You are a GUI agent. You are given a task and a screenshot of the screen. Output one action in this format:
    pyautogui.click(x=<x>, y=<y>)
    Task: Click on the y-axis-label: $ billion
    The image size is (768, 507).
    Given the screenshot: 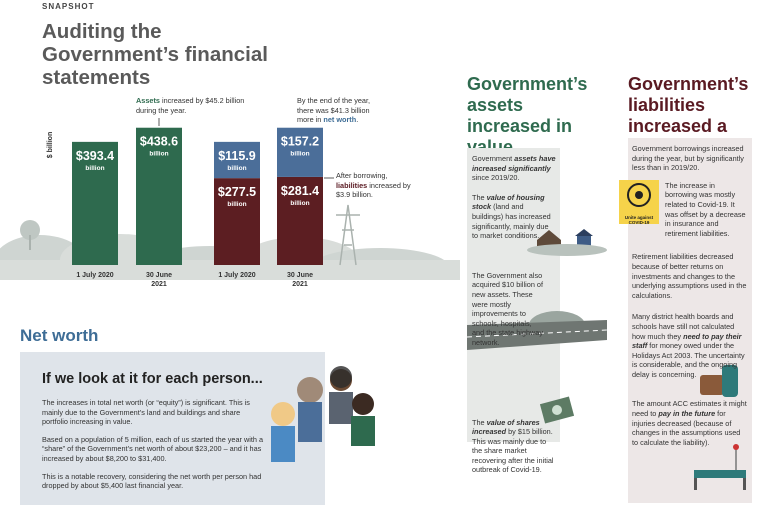 What is the action you would take?
    pyautogui.click(x=50, y=145)
    